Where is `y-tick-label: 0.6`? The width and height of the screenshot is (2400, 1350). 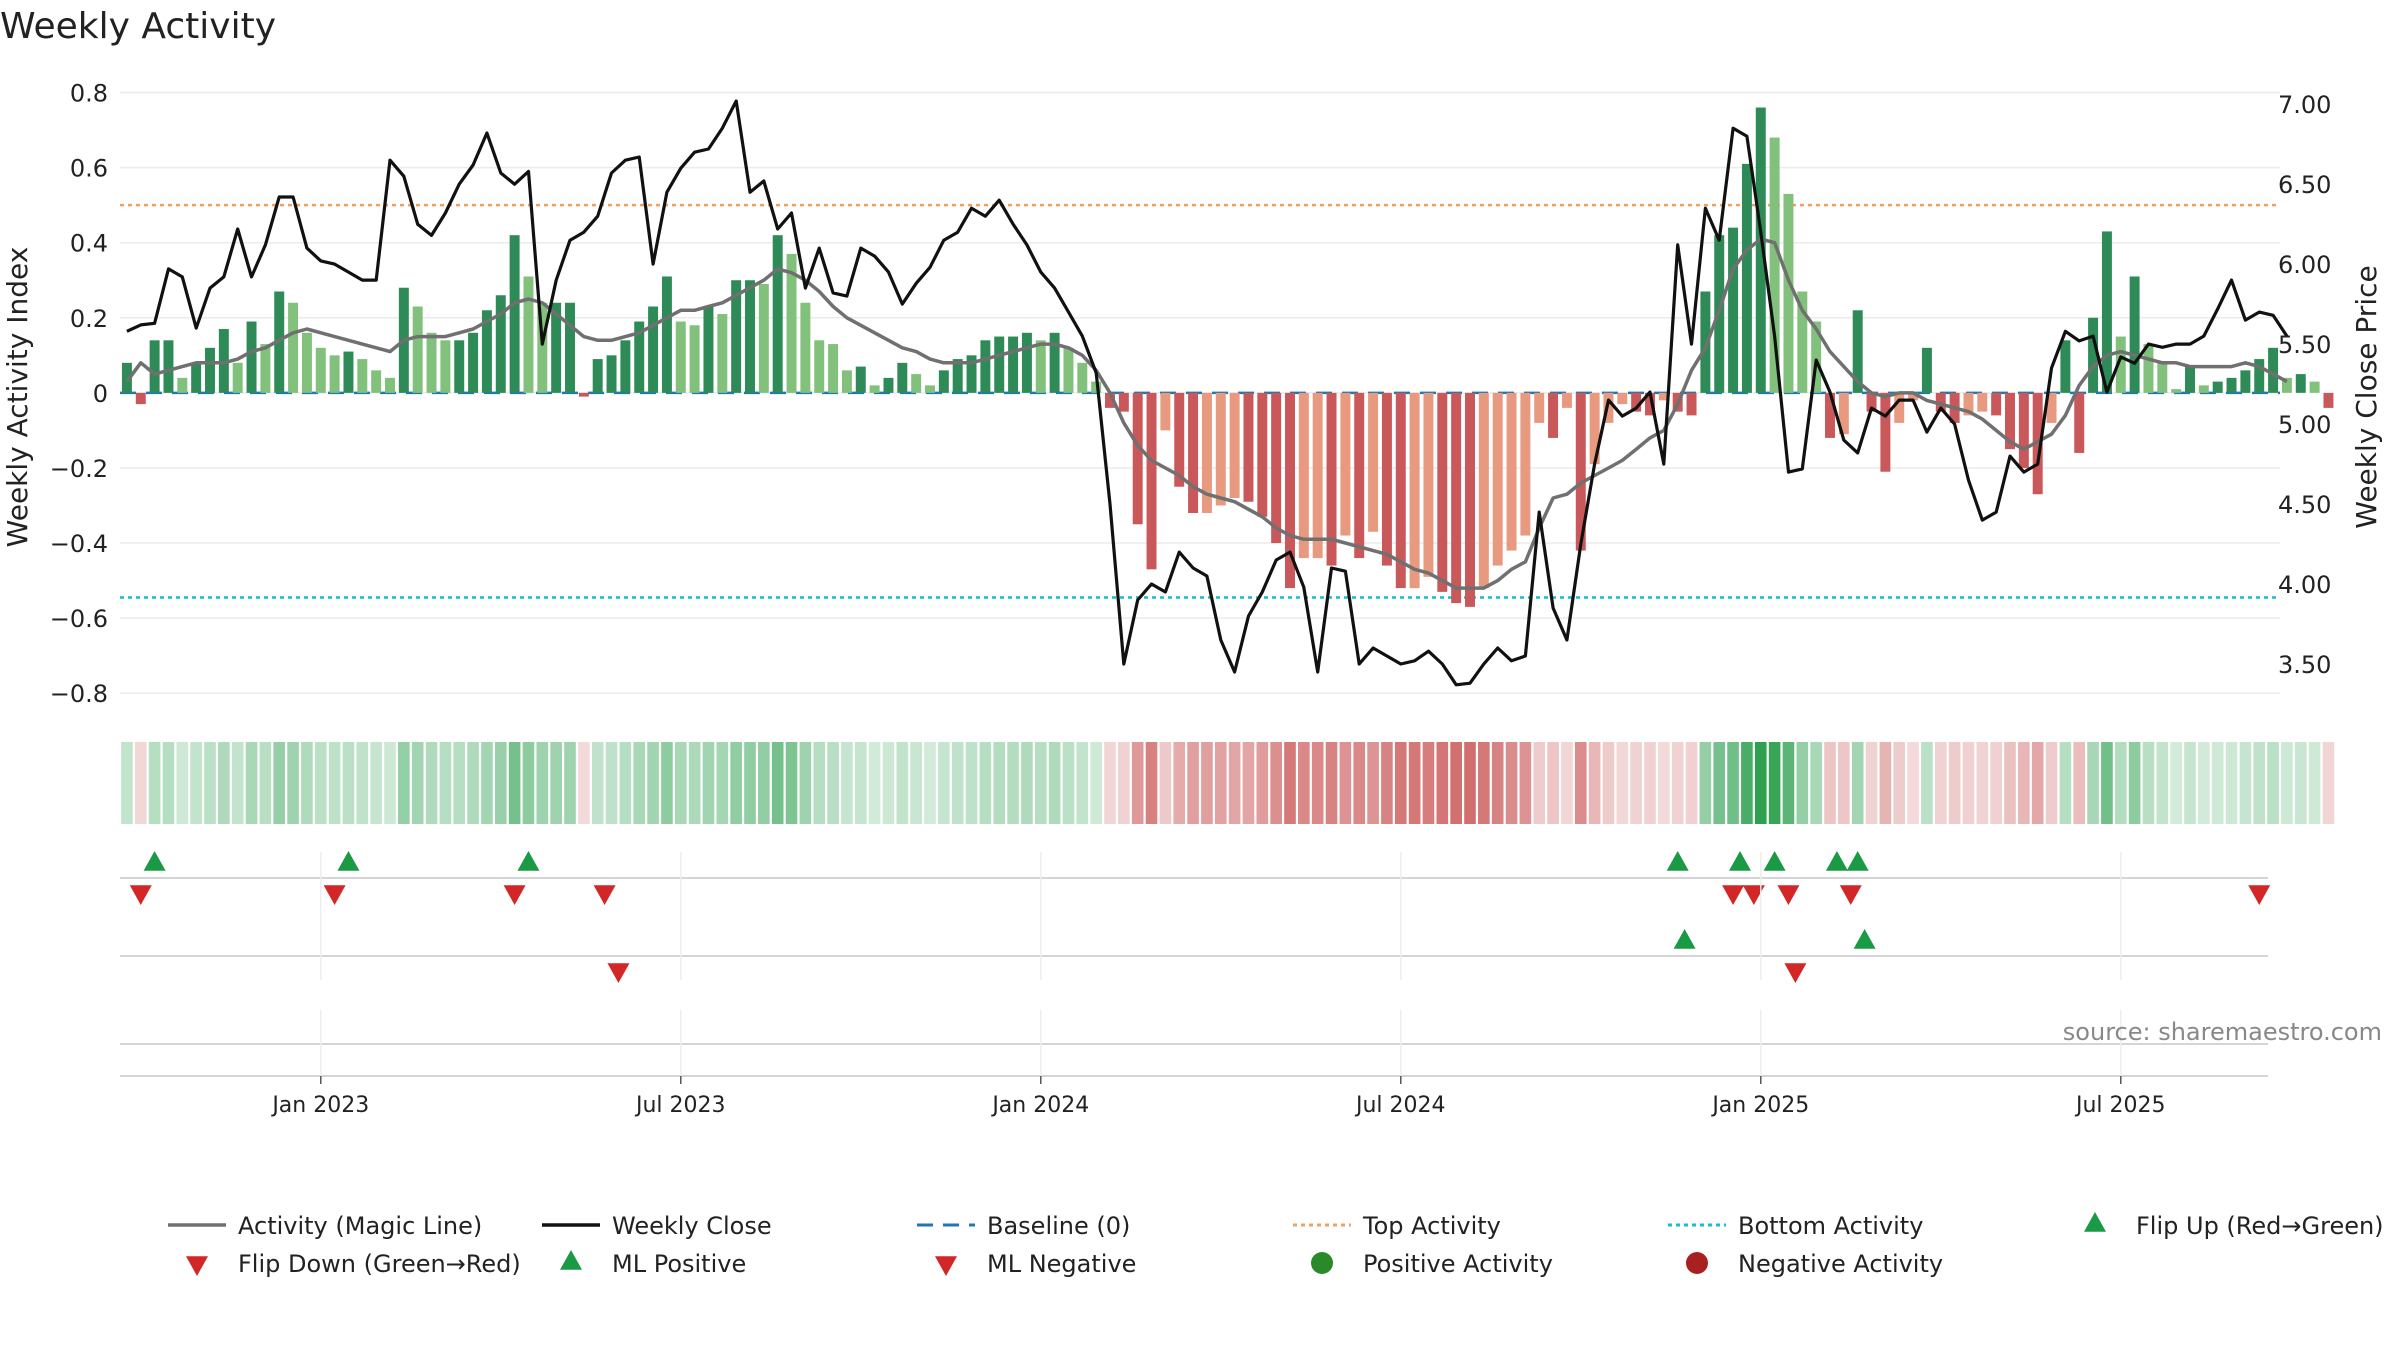 y-tick-label: 0.6 is located at coordinates (89, 169).